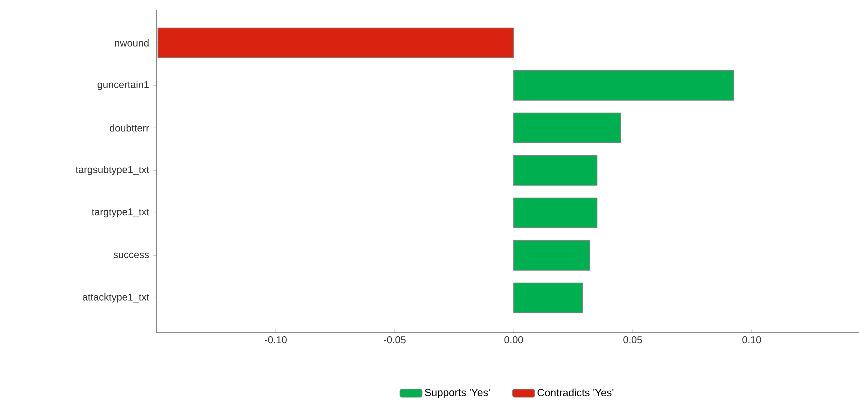 The image size is (859, 406). What do you see at coordinates (130, 128) in the screenshot?
I see `y-tick-label: doubtterr` at bounding box center [130, 128].